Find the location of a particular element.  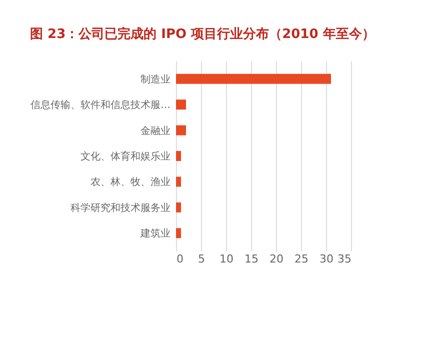

x-tick-label: 25 is located at coordinates (301, 259).